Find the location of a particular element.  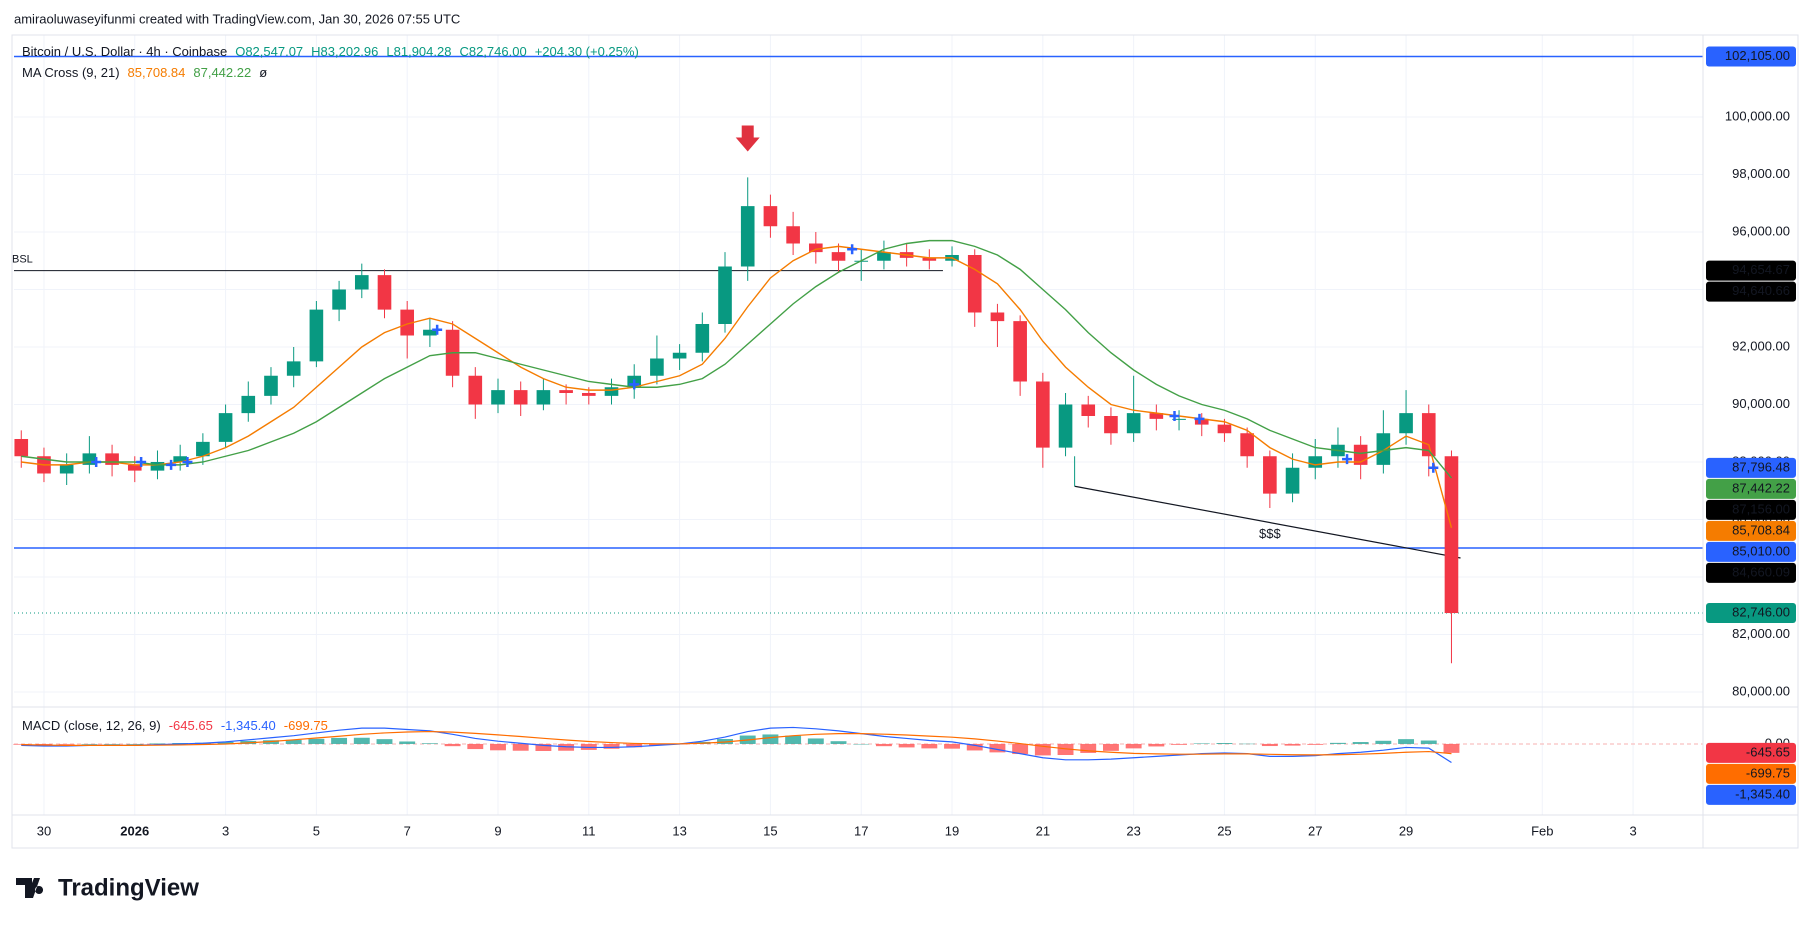

y-tick-label: 92,000.00 is located at coordinates (1761, 345).